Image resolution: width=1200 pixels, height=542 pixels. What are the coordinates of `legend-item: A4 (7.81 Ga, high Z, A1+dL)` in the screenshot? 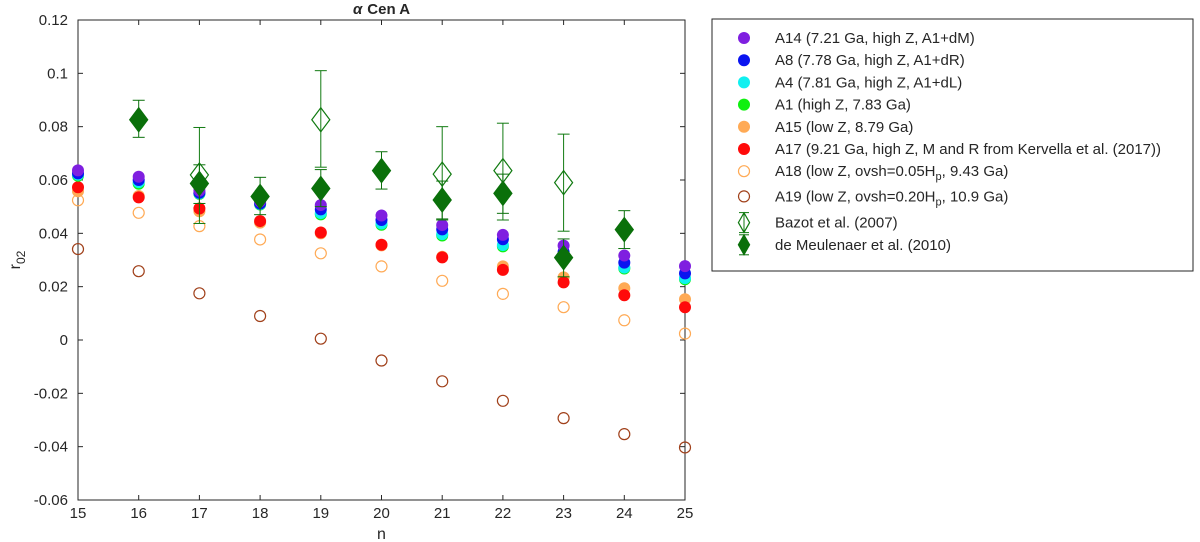 It's located at (850, 82).